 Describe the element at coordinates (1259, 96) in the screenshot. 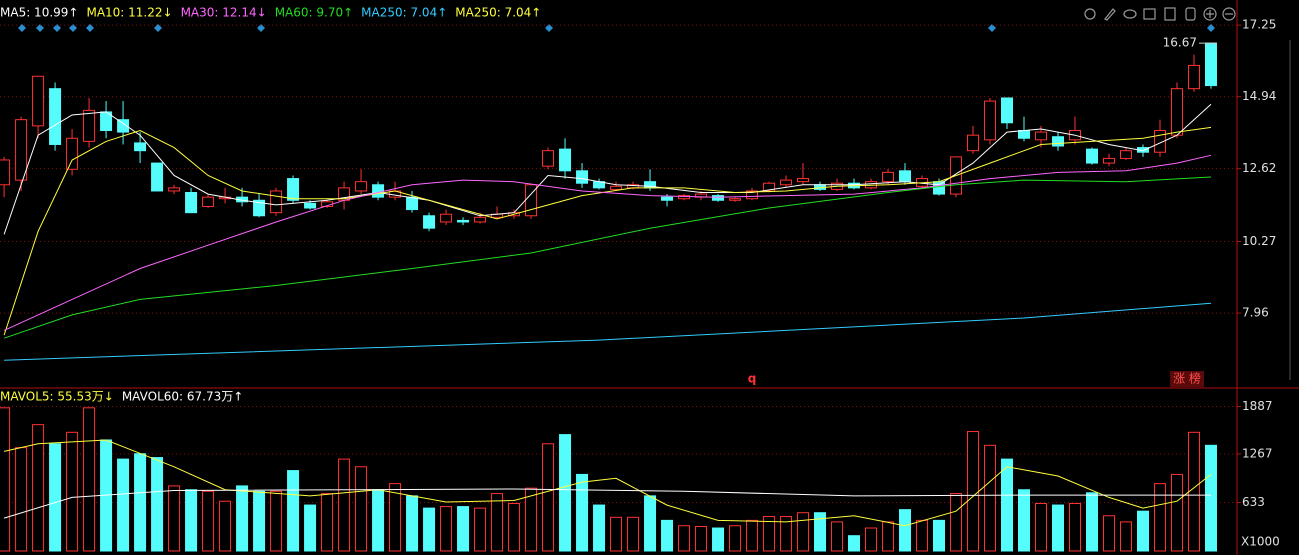

I see `y-tick-label: 14.94` at that location.